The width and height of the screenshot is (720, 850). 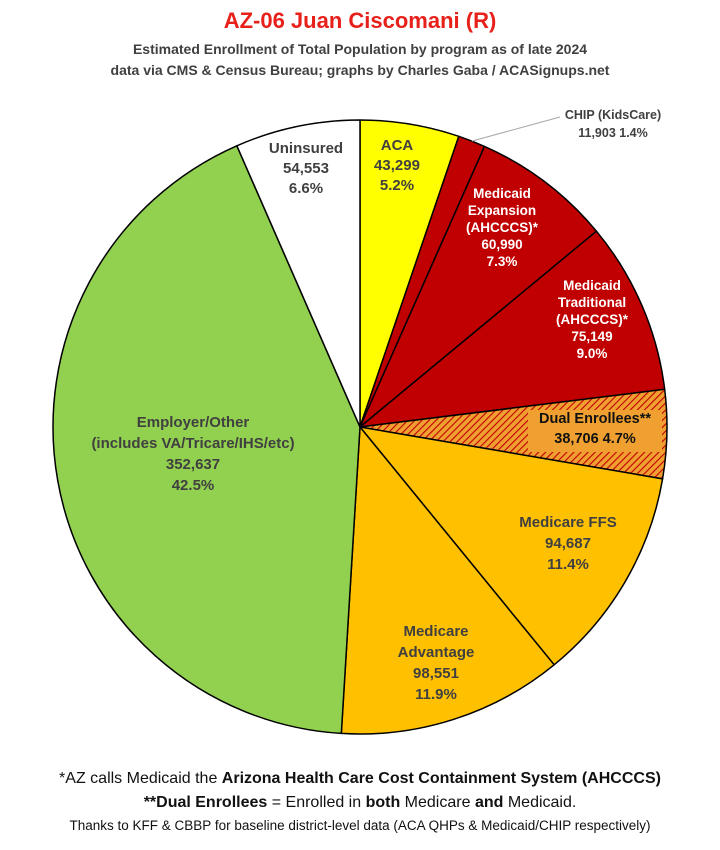 What do you see at coordinates (447, 580) in the screenshot?
I see `pie-slice-medicare-advantage` at bounding box center [447, 580].